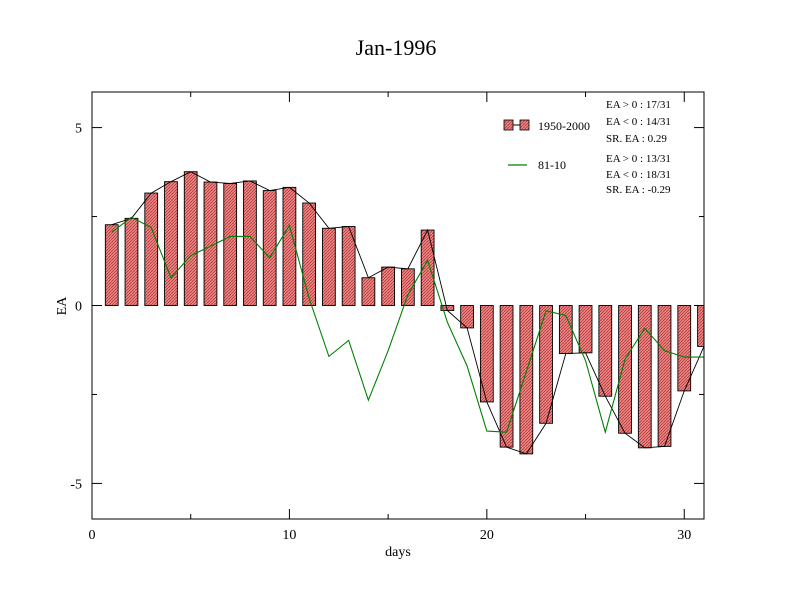 Image resolution: width=792 pixels, height=612 pixels. Describe the element at coordinates (398, 552) in the screenshot. I see `x-axis-label: days` at that location.